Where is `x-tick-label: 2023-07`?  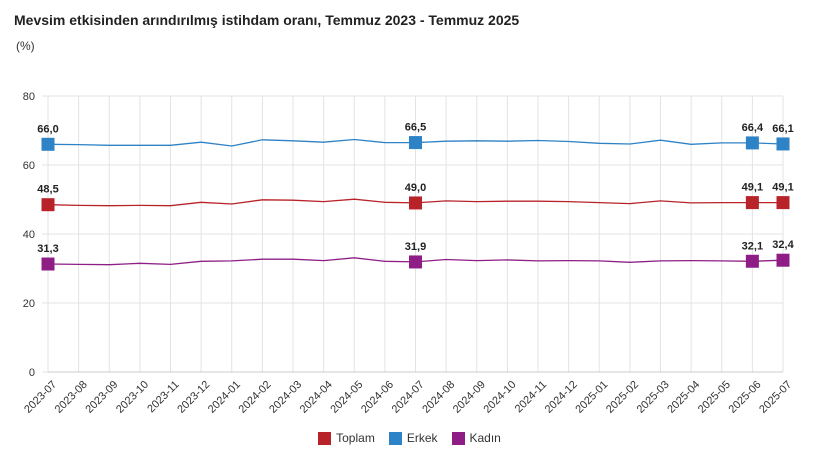 x-tick-label: 2023-07 is located at coordinates (40, 397).